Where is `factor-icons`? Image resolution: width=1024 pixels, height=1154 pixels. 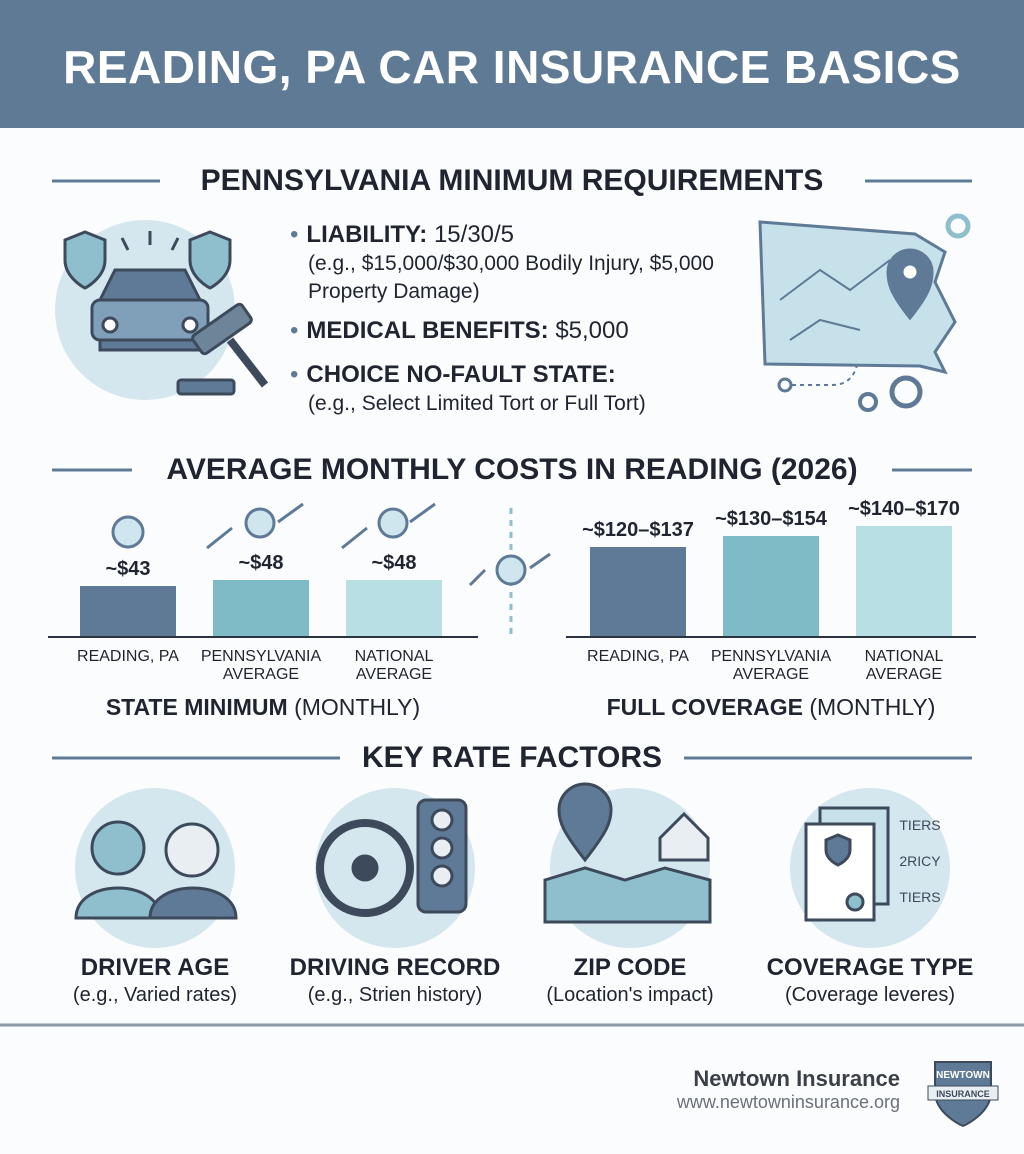 factor-icons is located at coordinates (512, 865).